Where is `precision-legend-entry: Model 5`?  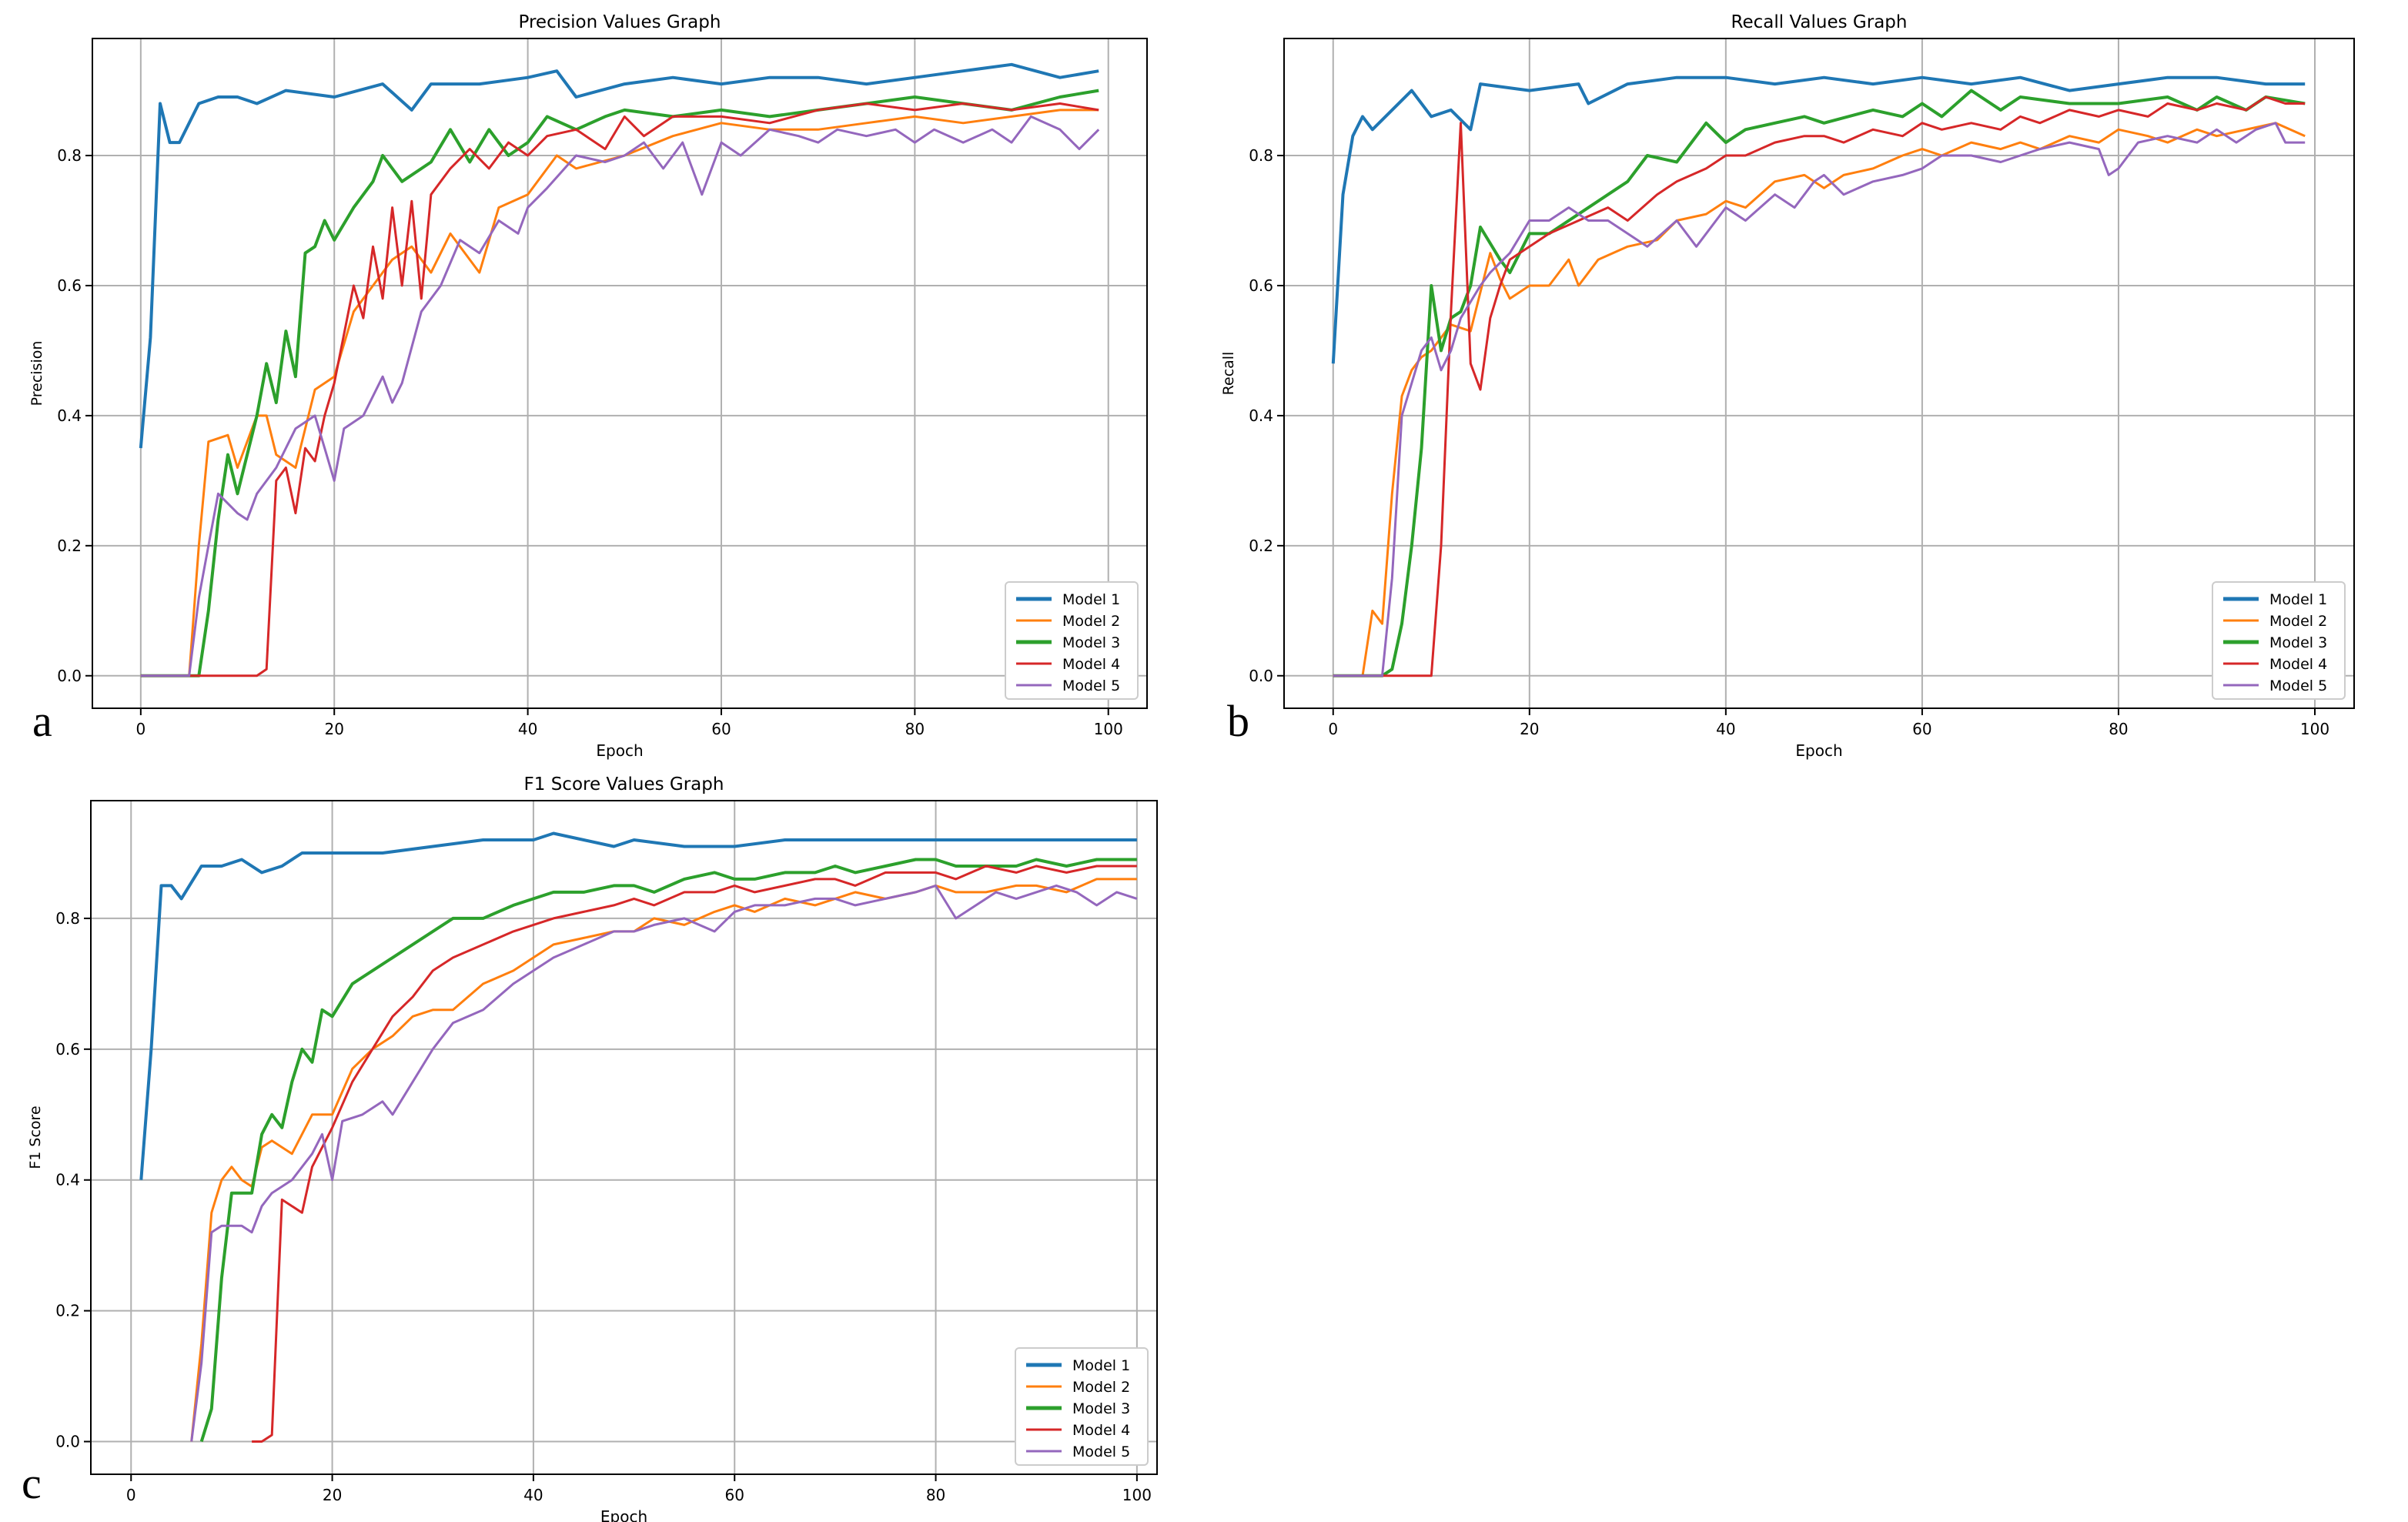
precision-legend-entry: Model 5 is located at coordinates (1091, 685).